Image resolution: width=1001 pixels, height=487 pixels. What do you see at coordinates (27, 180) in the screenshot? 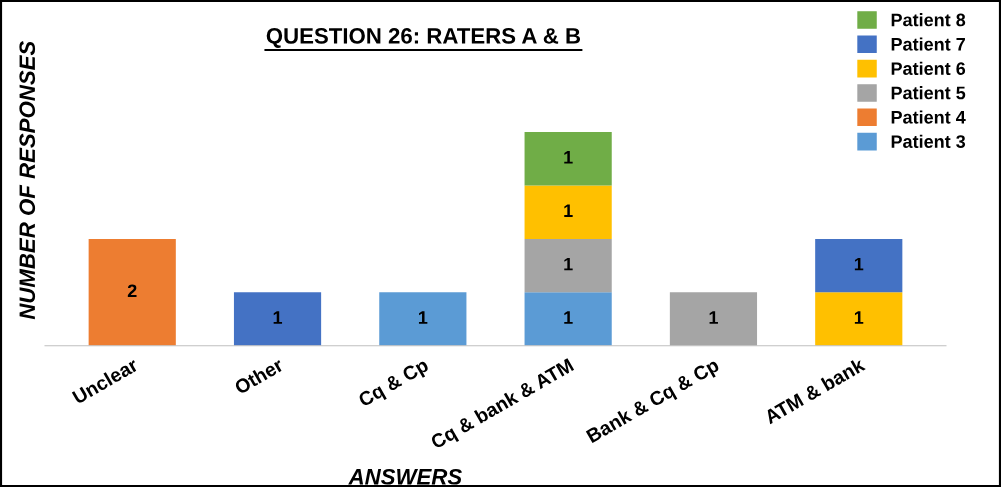
I see `y-axis-title: NUMBER OF RESPONSES` at bounding box center [27, 180].